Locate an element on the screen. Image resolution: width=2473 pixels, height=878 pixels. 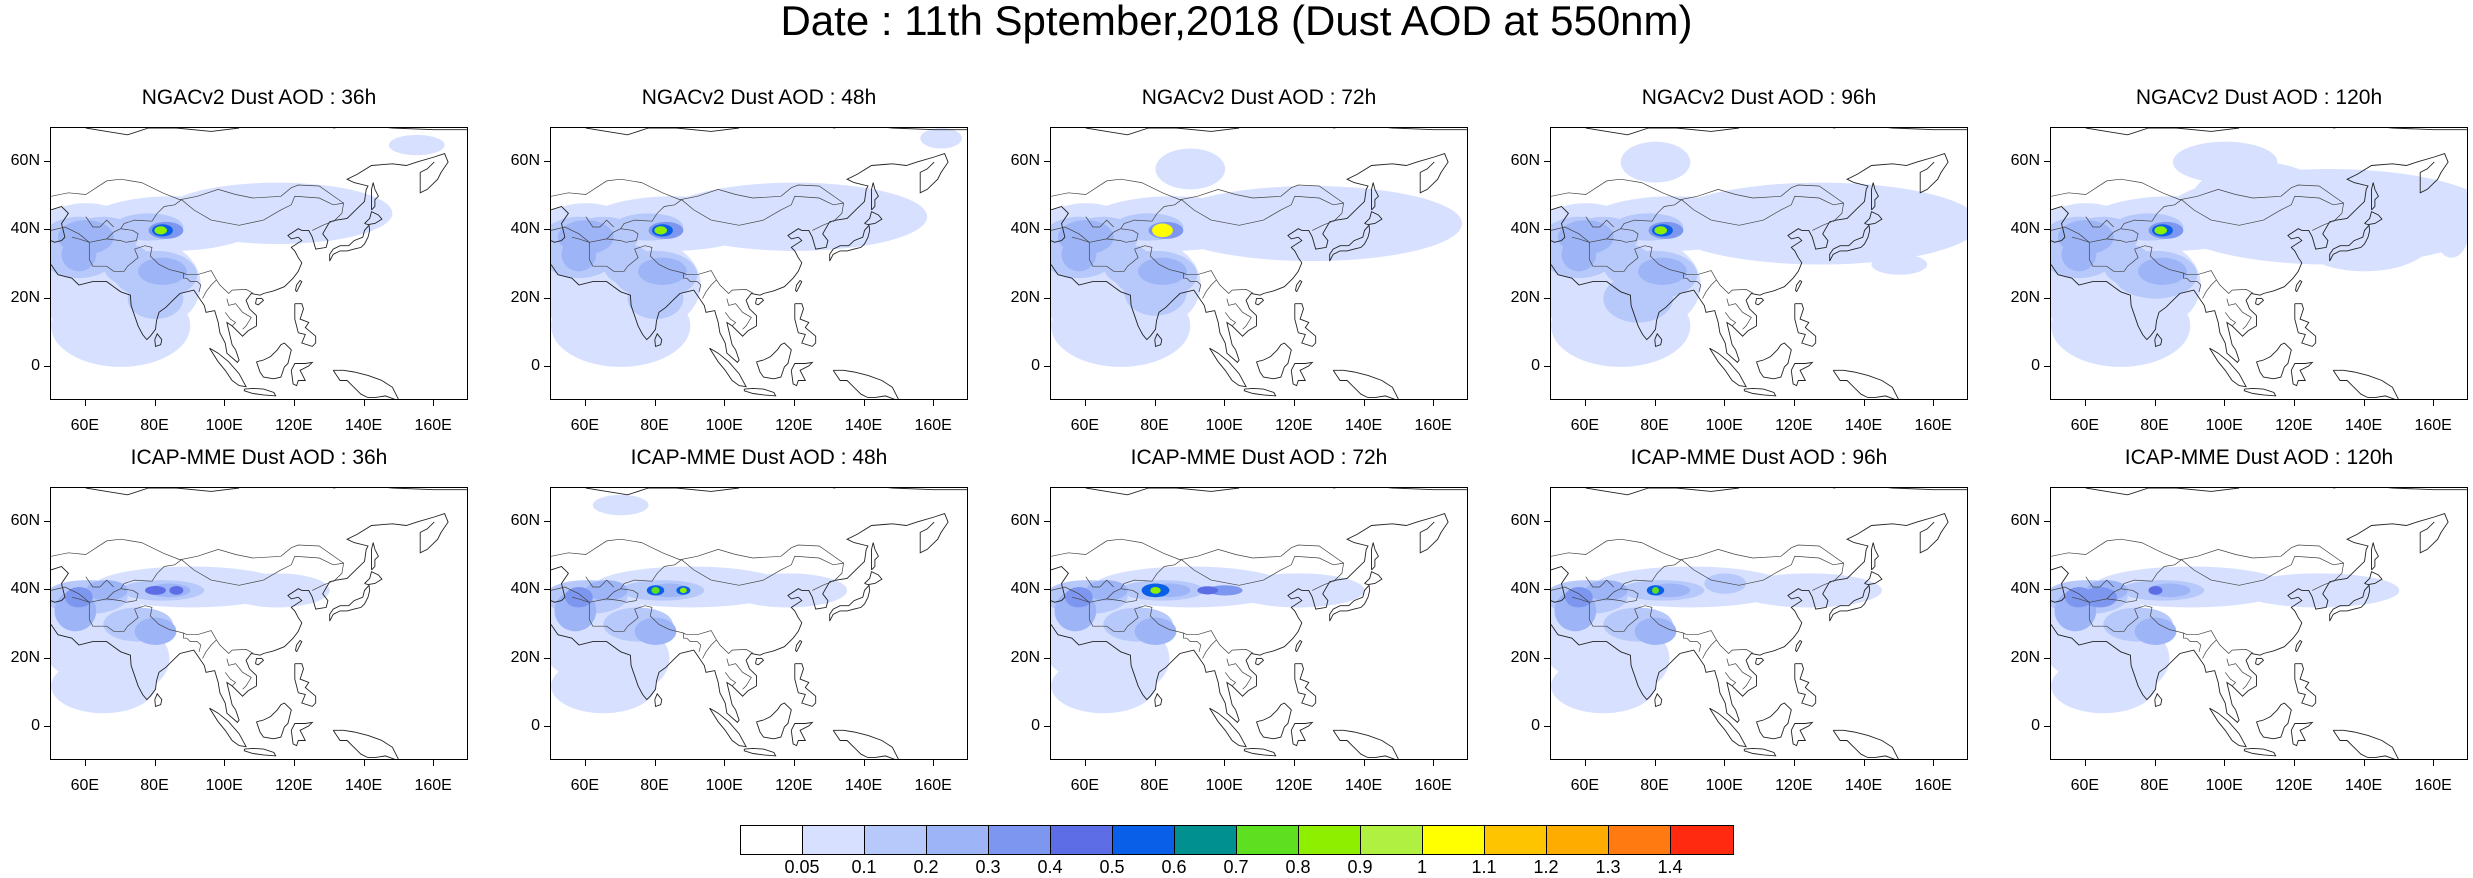
colorbar-label: 0.4 is located at coordinates (1050, 867).